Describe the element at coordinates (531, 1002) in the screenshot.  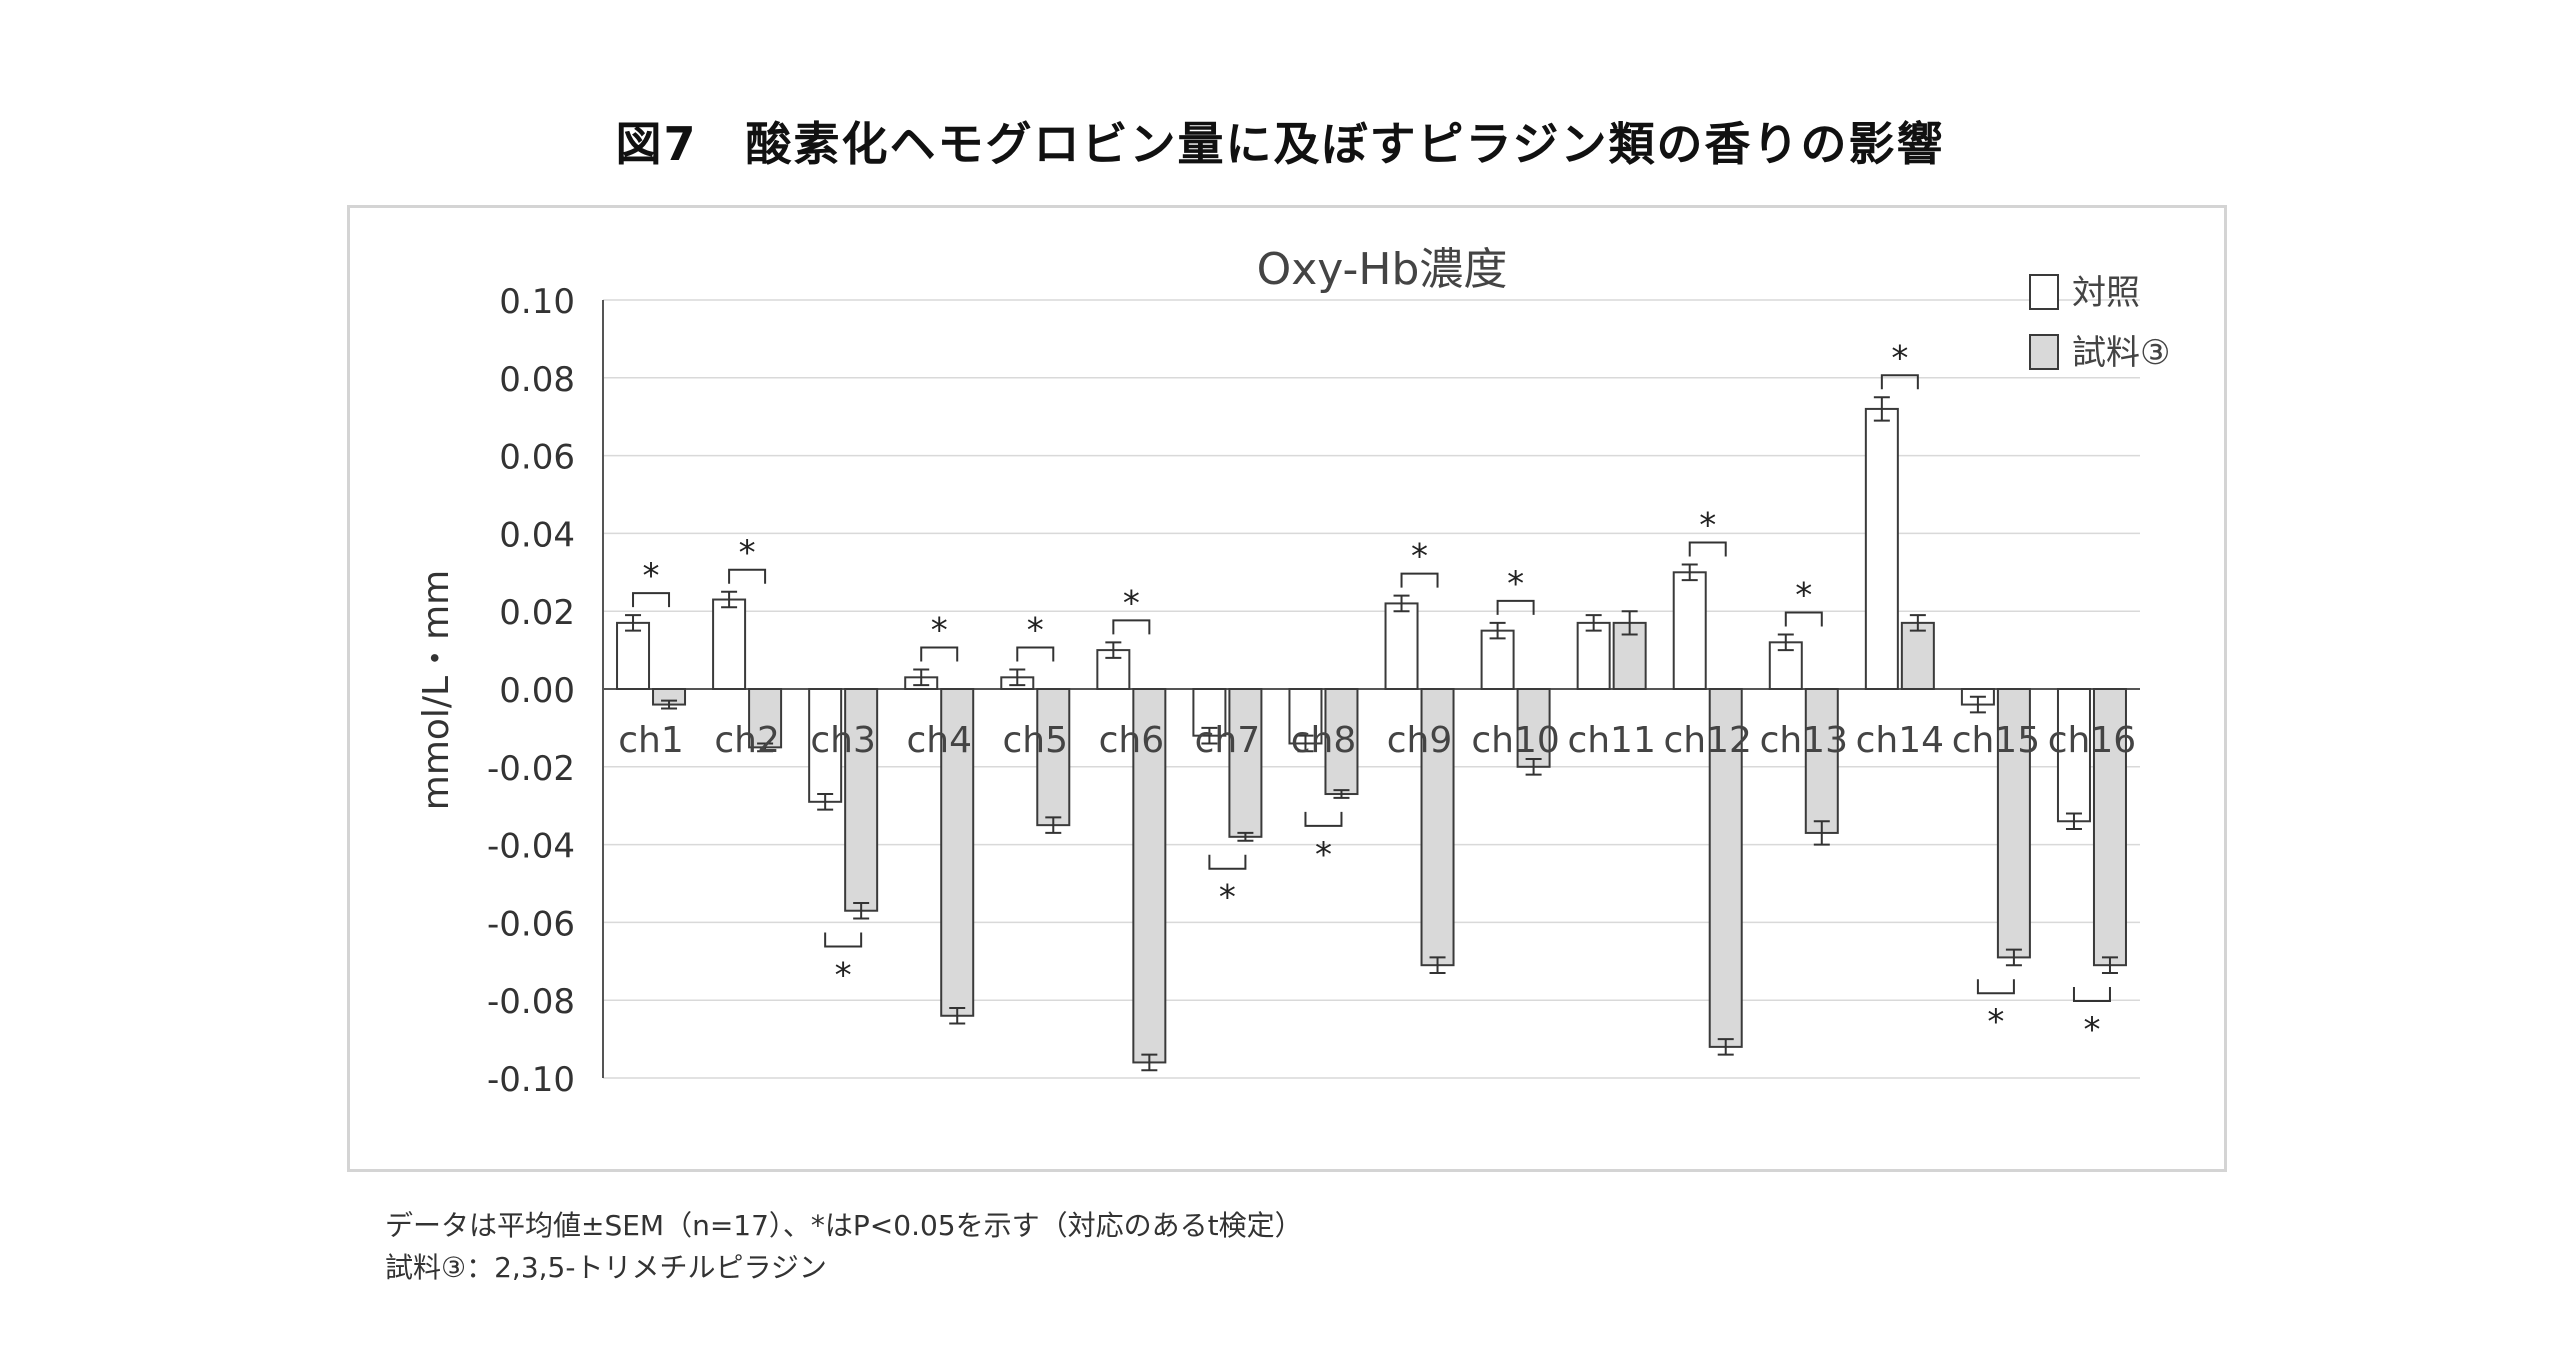
I see `y-tick-label: -0.08` at that location.